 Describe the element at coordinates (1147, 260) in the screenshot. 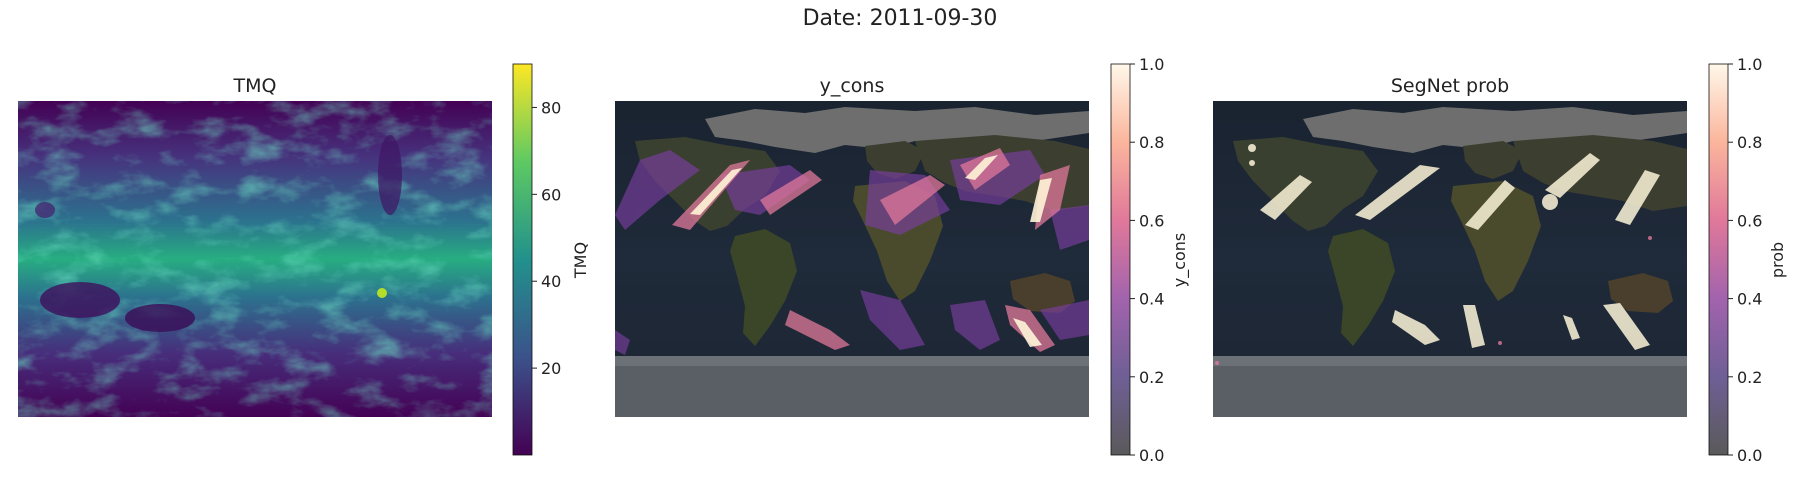

I see `ycons-colorbar-ticks: 0.0 0.2 0.4 0.6 0.8 1.0` at that location.